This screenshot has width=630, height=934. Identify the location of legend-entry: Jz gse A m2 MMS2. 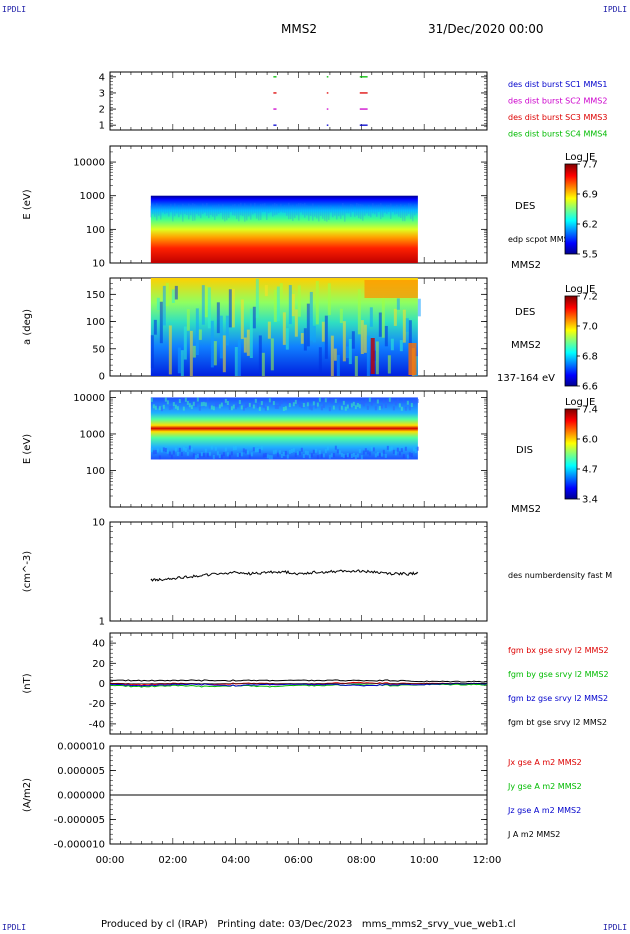
(544, 810).